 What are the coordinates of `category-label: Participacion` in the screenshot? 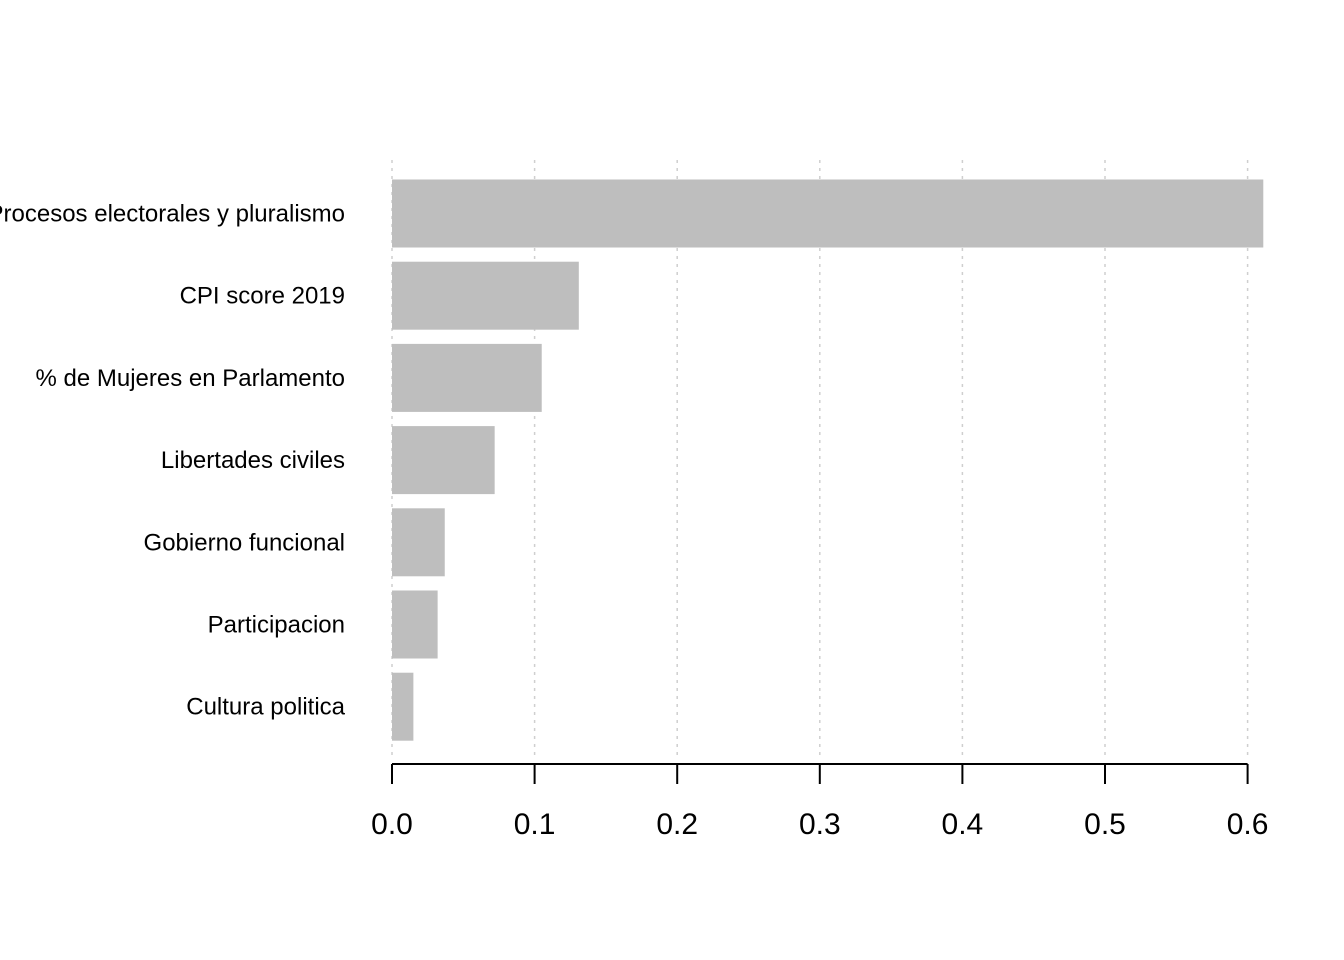 It's located at (276, 625).